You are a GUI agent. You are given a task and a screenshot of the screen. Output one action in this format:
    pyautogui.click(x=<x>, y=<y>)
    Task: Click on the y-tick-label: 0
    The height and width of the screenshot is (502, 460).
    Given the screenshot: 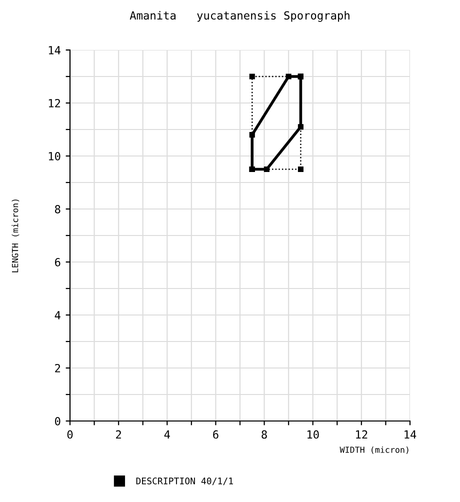 What is the action you would take?
    pyautogui.click(x=57, y=421)
    